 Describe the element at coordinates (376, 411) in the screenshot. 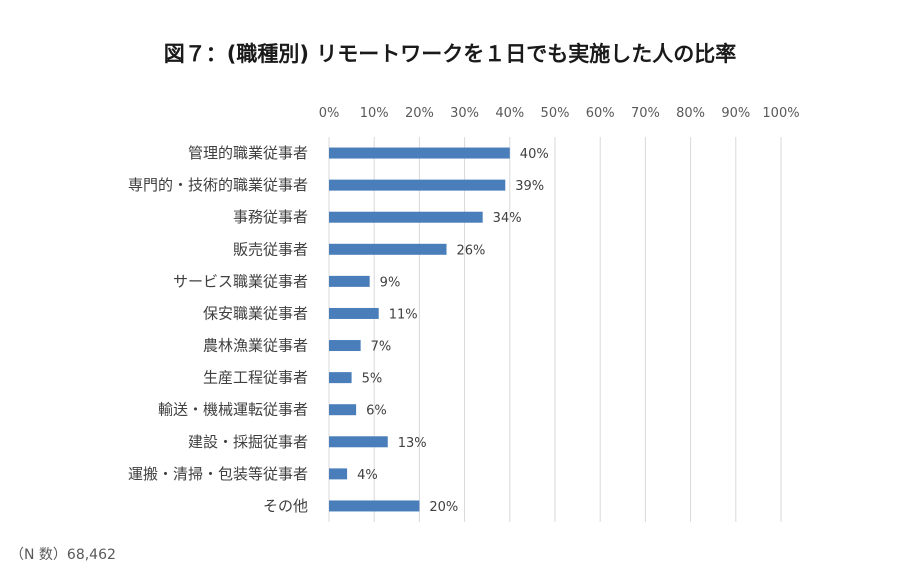

I see `data-label: 6%` at that location.